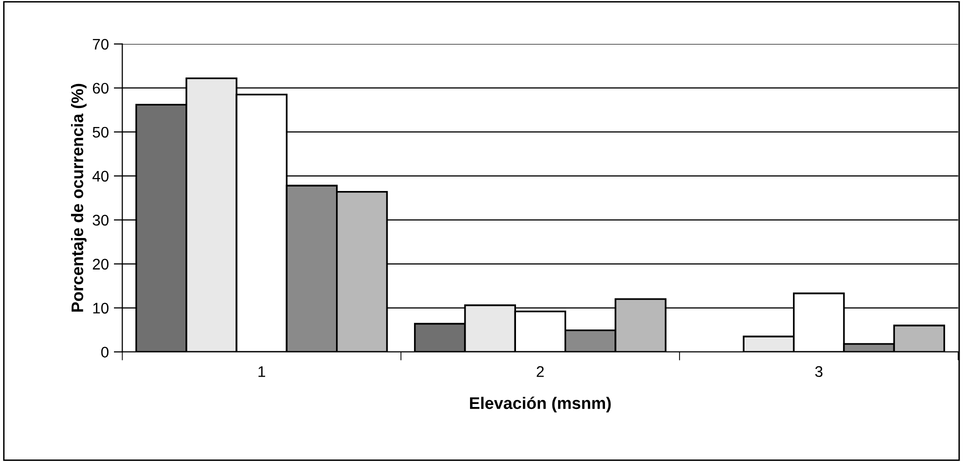  Describe the element at coordinates (79, 198) in the screenshot. I see `y-axis-title: Porcentaje de ocurrencia (%)` at that location.